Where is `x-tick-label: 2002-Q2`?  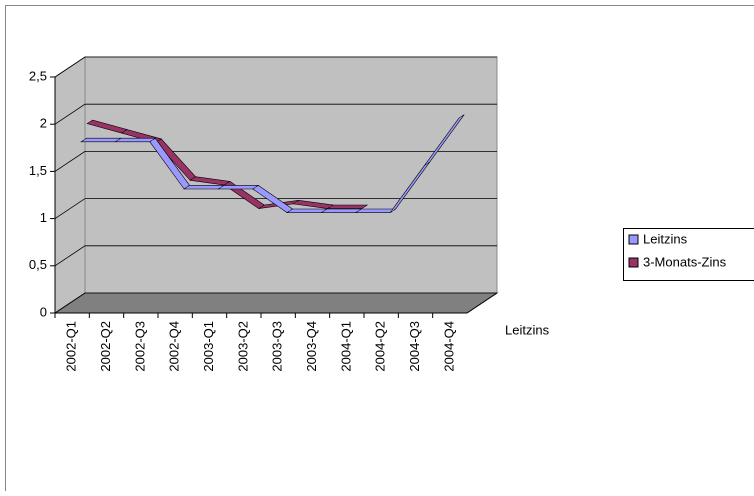 x-tick-label: 2002-Q2 is located at coordinates (105, 346).